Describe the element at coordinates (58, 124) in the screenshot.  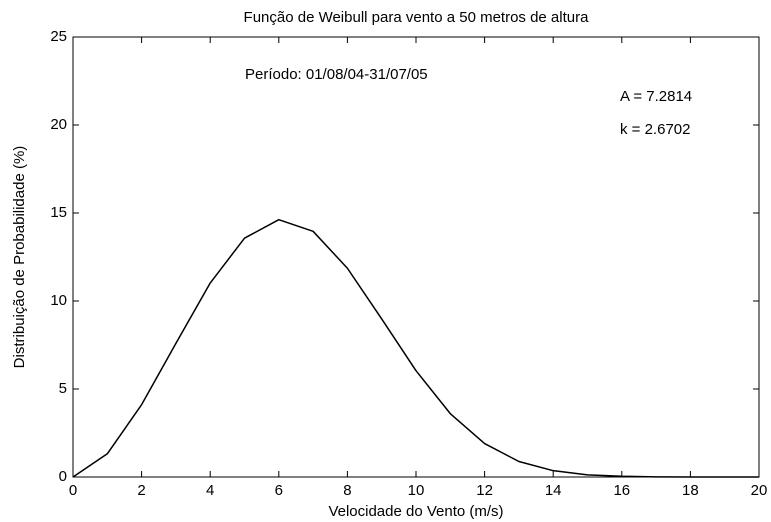
I see `y-tick-label: 20` at that location.